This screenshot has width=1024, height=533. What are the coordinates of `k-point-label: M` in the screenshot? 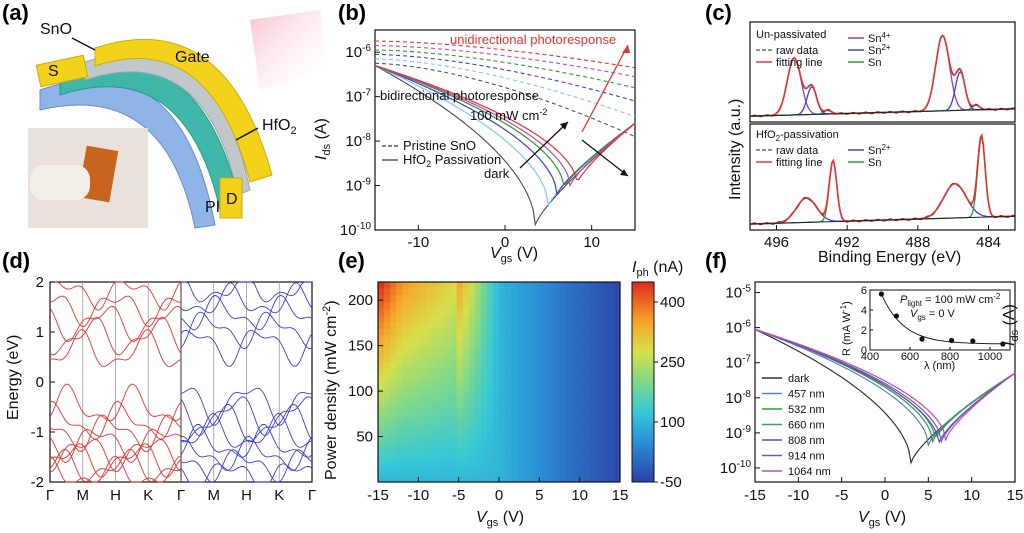 It's located at (83, 495).